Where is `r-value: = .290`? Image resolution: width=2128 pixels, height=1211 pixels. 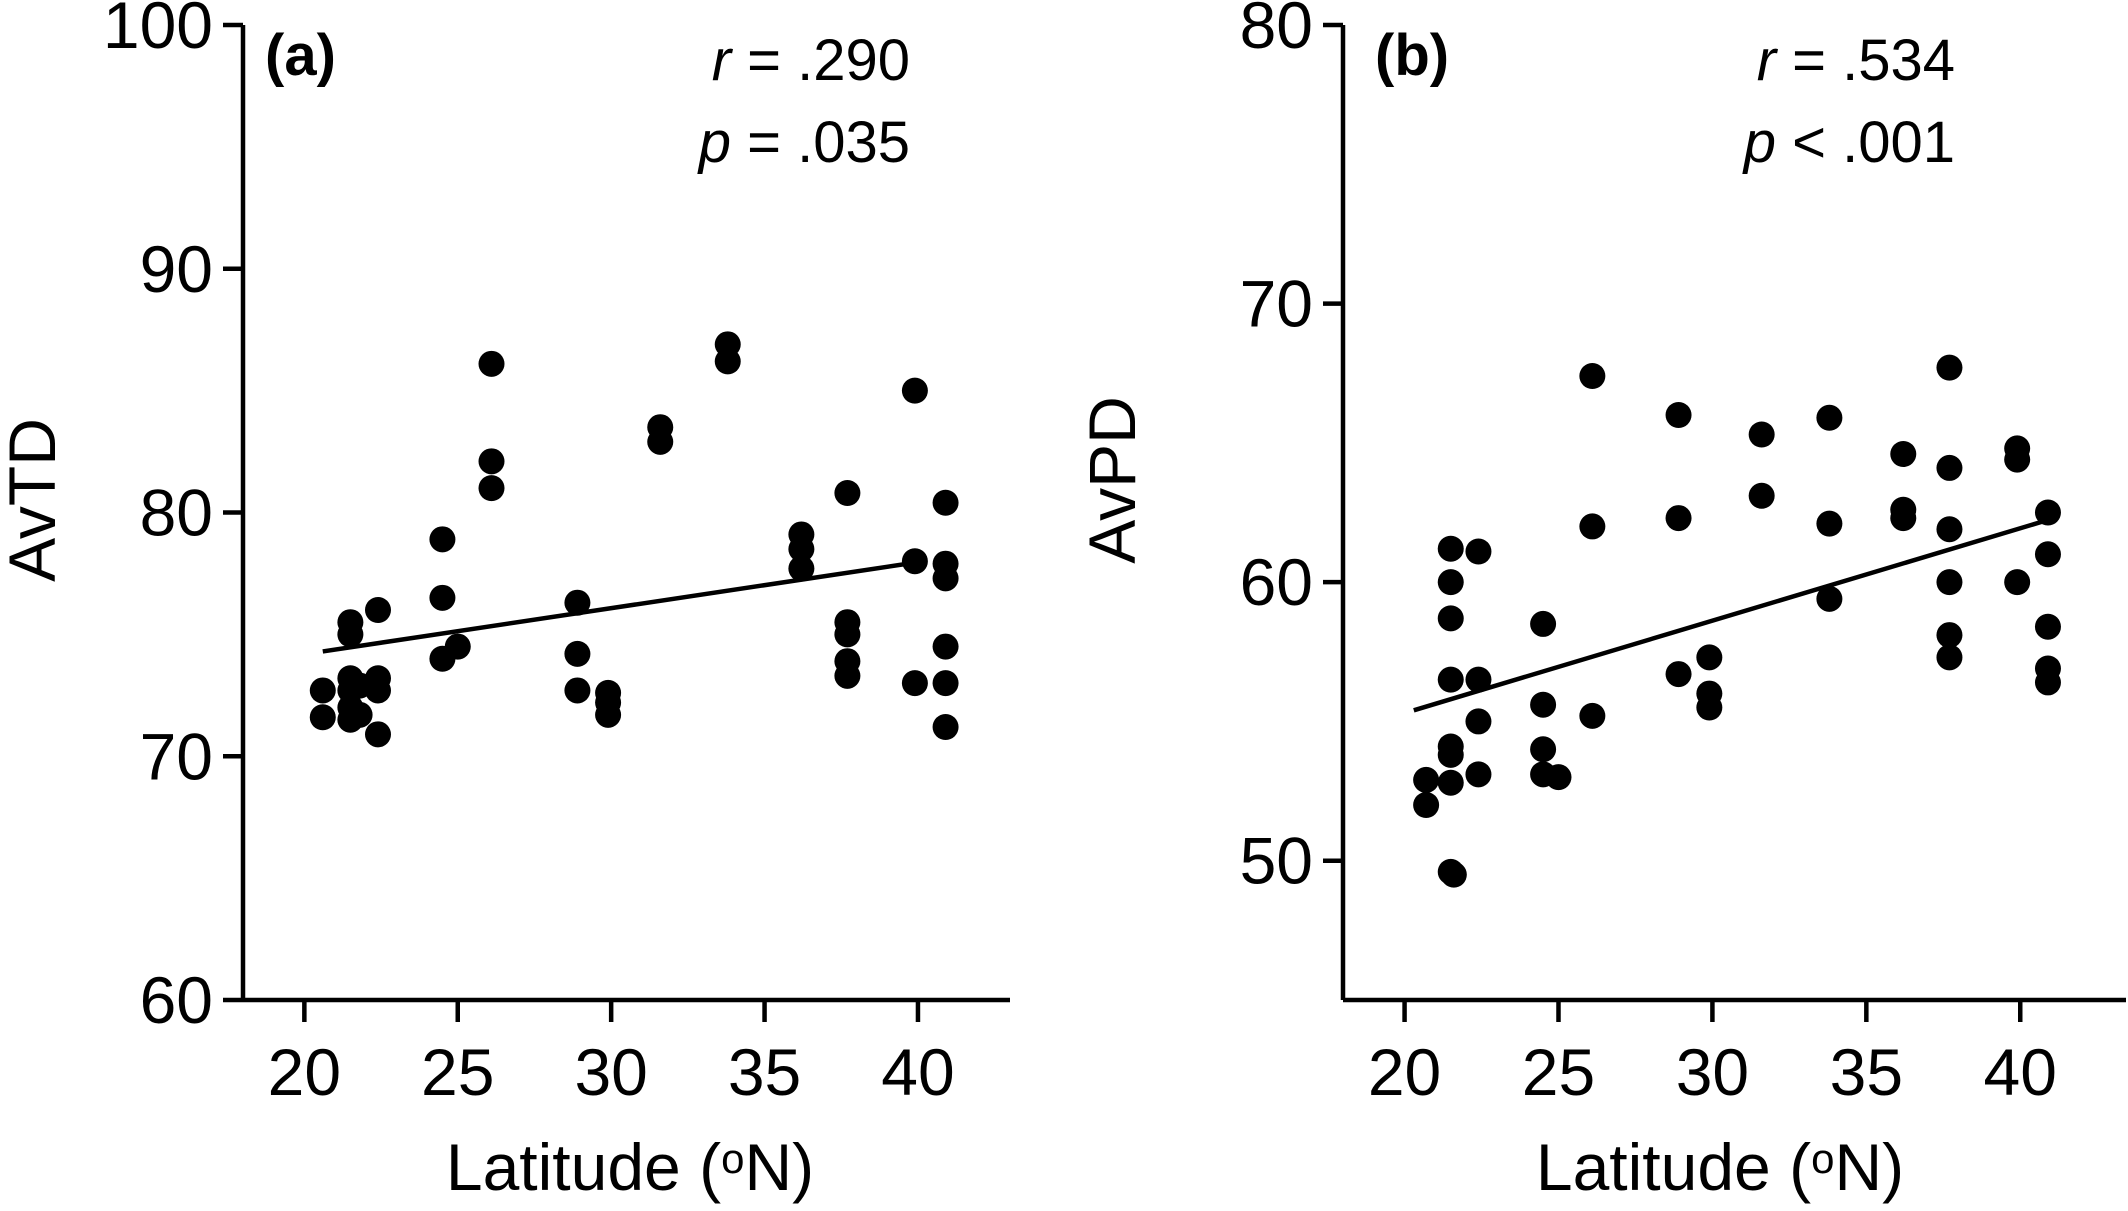
r-value: = .290 is located at coordinates (820, 60).